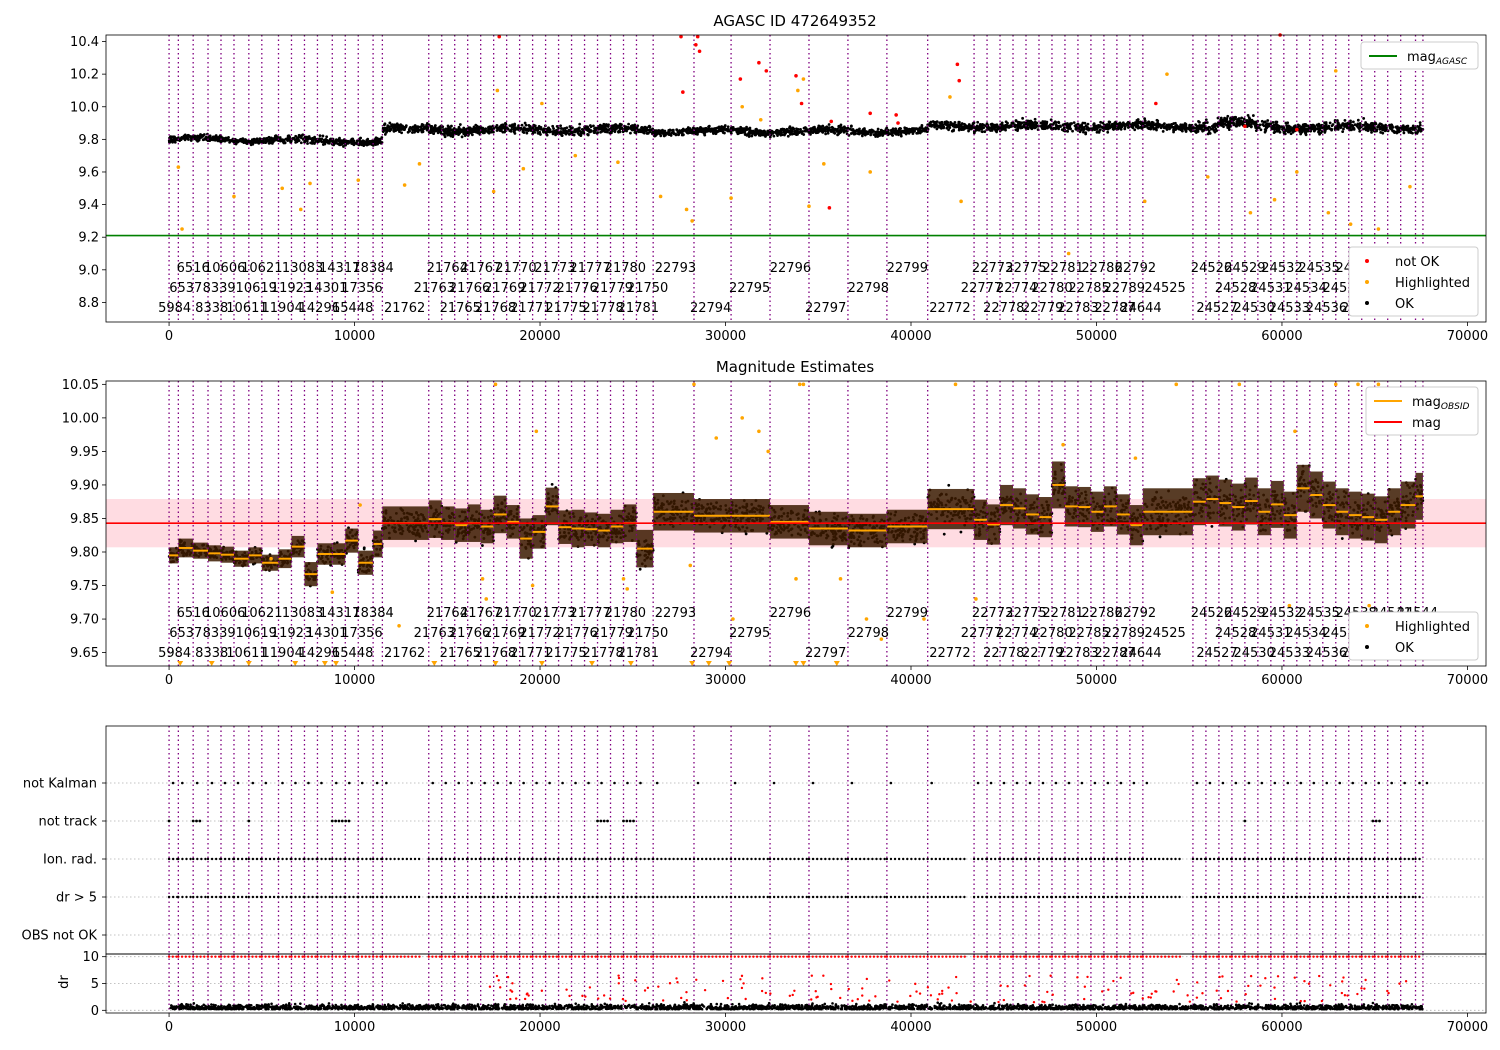  Describe the element at coordinates (361, 288) in the screenshot. I see `agasc-obsid-label-1-5: 17356` at that location.